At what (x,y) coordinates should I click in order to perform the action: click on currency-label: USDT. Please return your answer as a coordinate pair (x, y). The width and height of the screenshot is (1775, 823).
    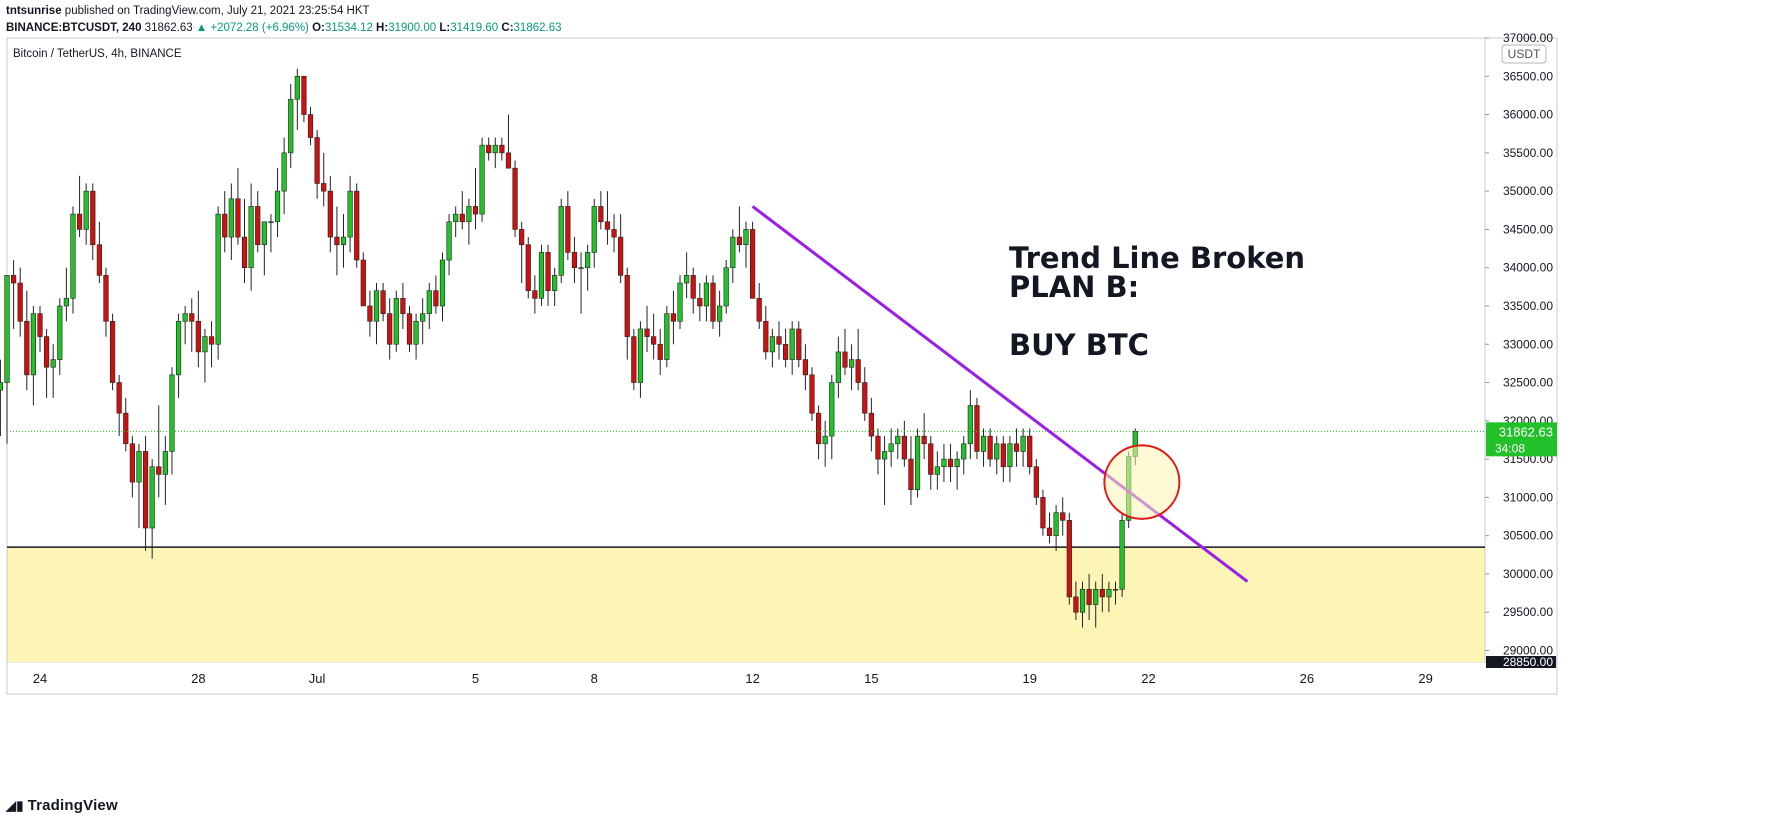
    Looking at the image, I should click on (1524, 54).